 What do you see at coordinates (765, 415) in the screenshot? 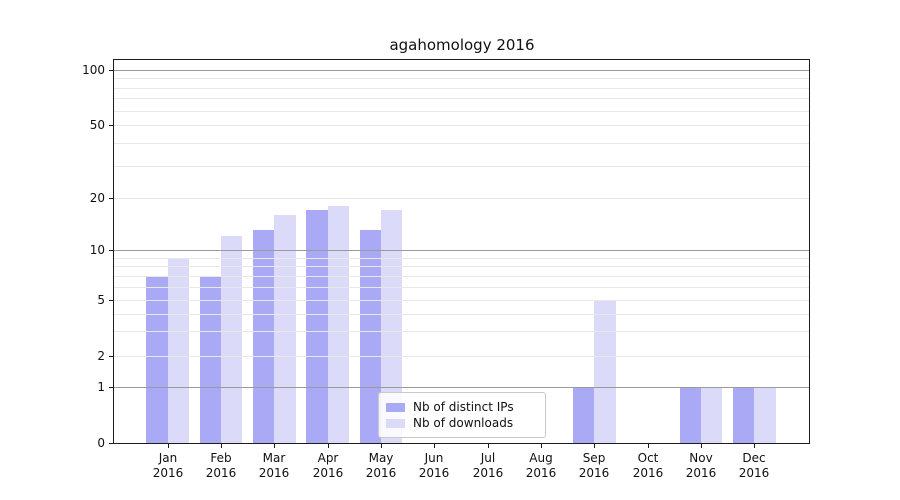
I see `bar-downloads-dec` at bounding box center [765, 415].